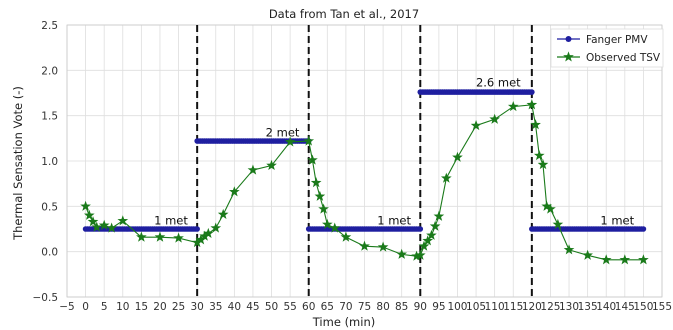  I want to click on x-tick-label: 5, so click(104, 307).